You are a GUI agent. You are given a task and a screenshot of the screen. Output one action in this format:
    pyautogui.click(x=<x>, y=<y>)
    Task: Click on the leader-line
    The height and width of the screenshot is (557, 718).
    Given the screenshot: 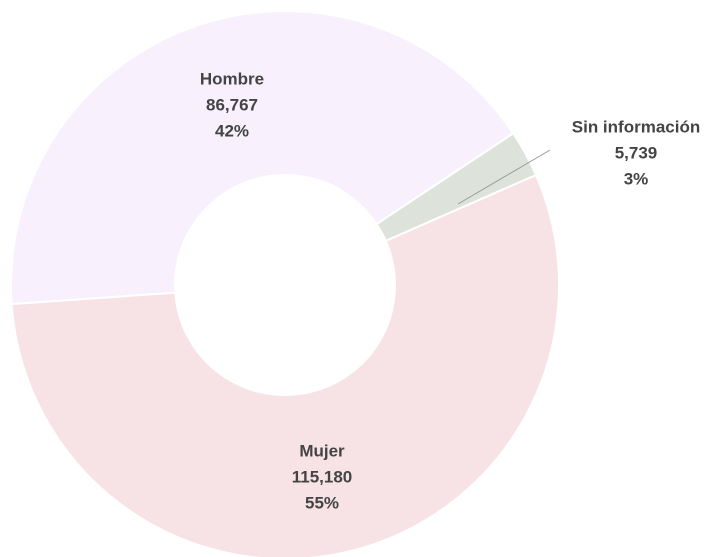 What is the action you would take?
    pyautogui.click(x=504, y=177)
    